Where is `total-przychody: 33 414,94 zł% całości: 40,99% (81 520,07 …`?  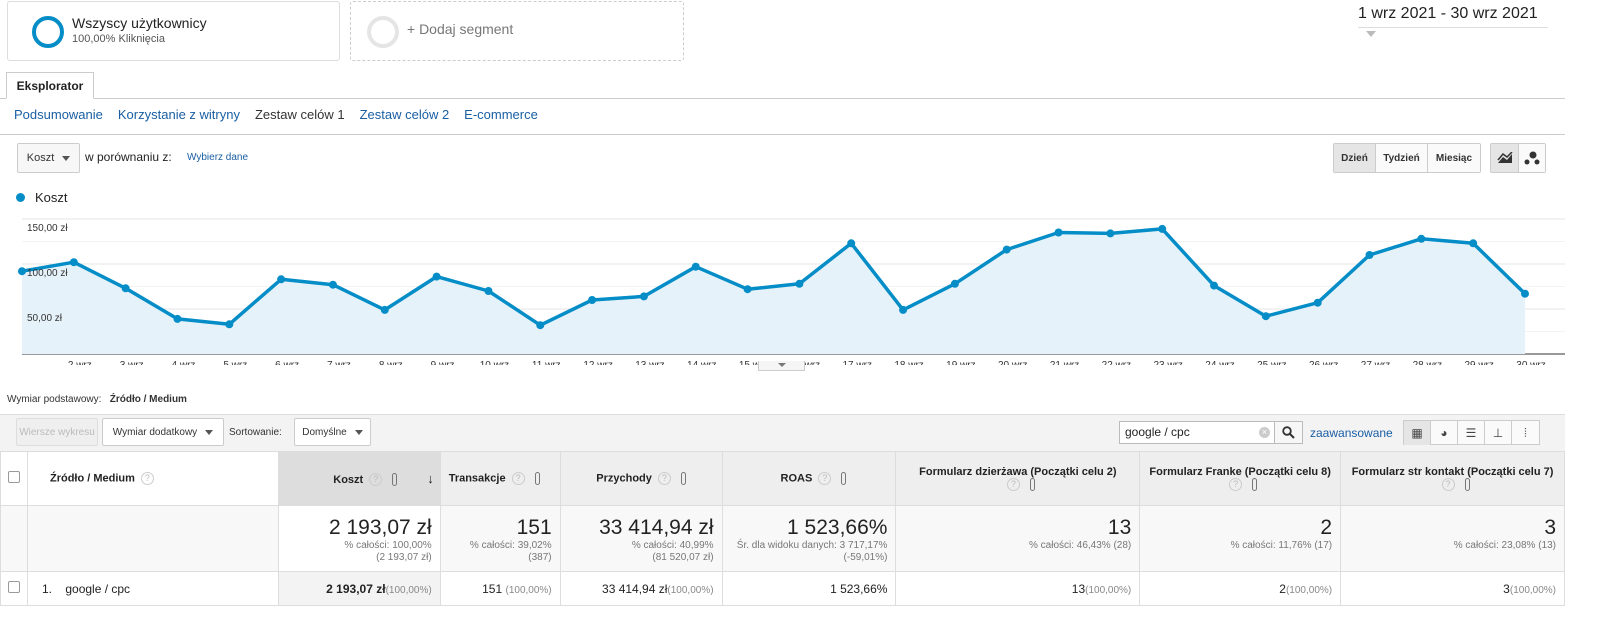
total-przychody: 33 414,94 zł% całości: 40,99% (81 520,07 … is located at coordinates (641, 538).